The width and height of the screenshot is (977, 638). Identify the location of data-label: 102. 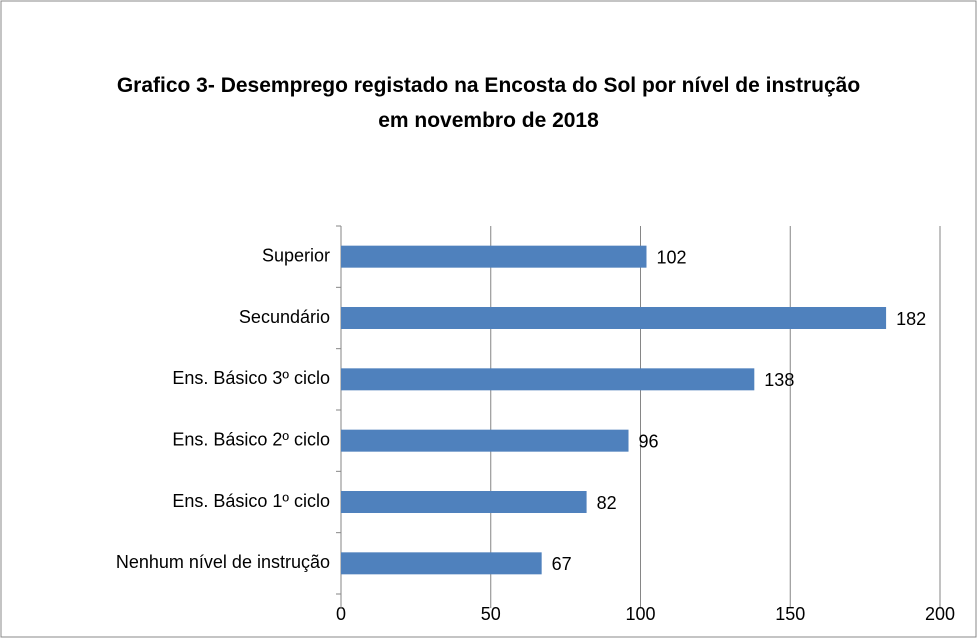
(671, 257).